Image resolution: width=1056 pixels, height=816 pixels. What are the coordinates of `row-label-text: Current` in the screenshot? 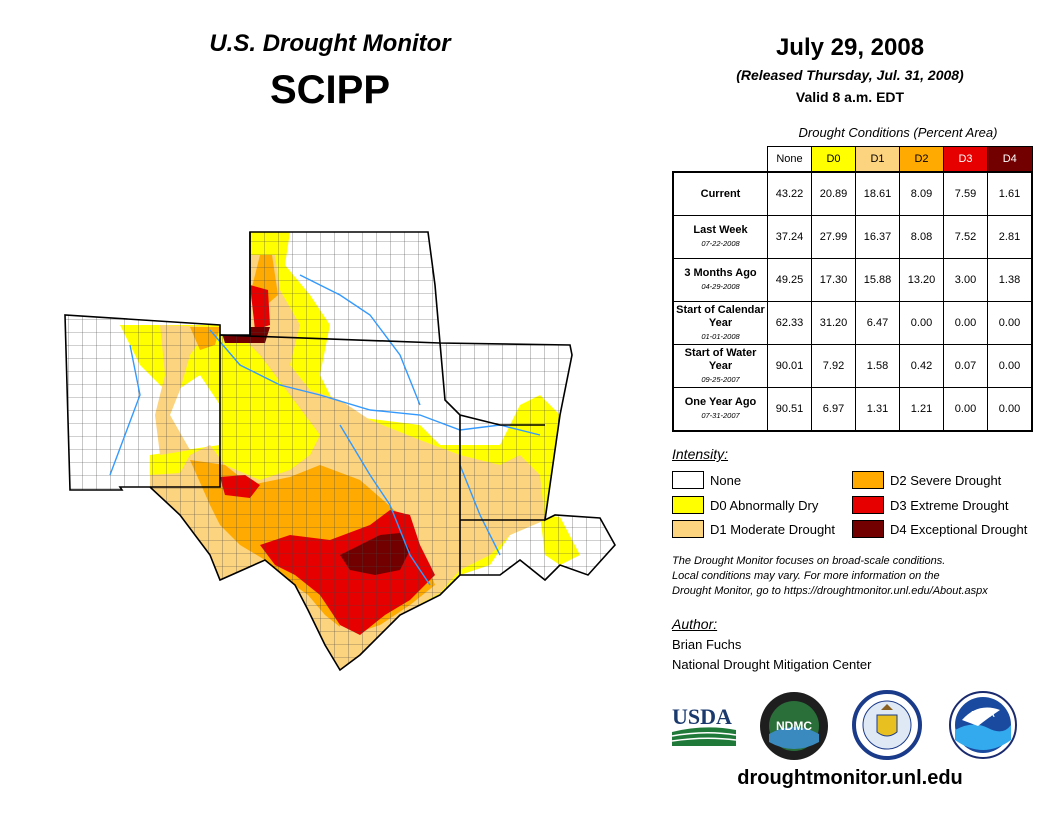 It's located at (720, 193).